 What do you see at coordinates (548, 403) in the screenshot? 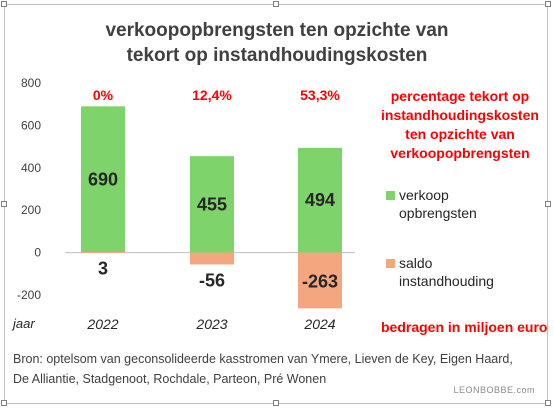
I see `resize-handle-bottom-right` at bounding box center [548, 403].